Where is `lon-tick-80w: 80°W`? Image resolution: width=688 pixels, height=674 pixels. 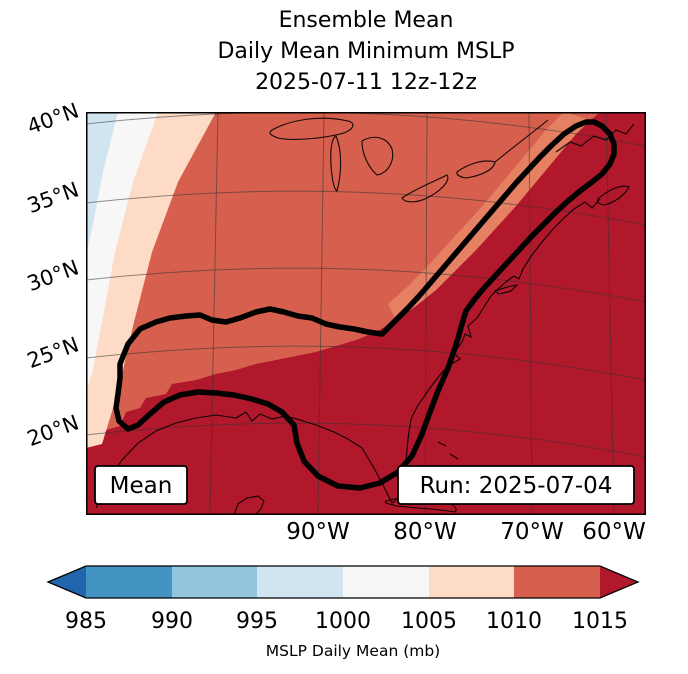 lon-tick-80w: 80°W is located at coordinates (425, 532).